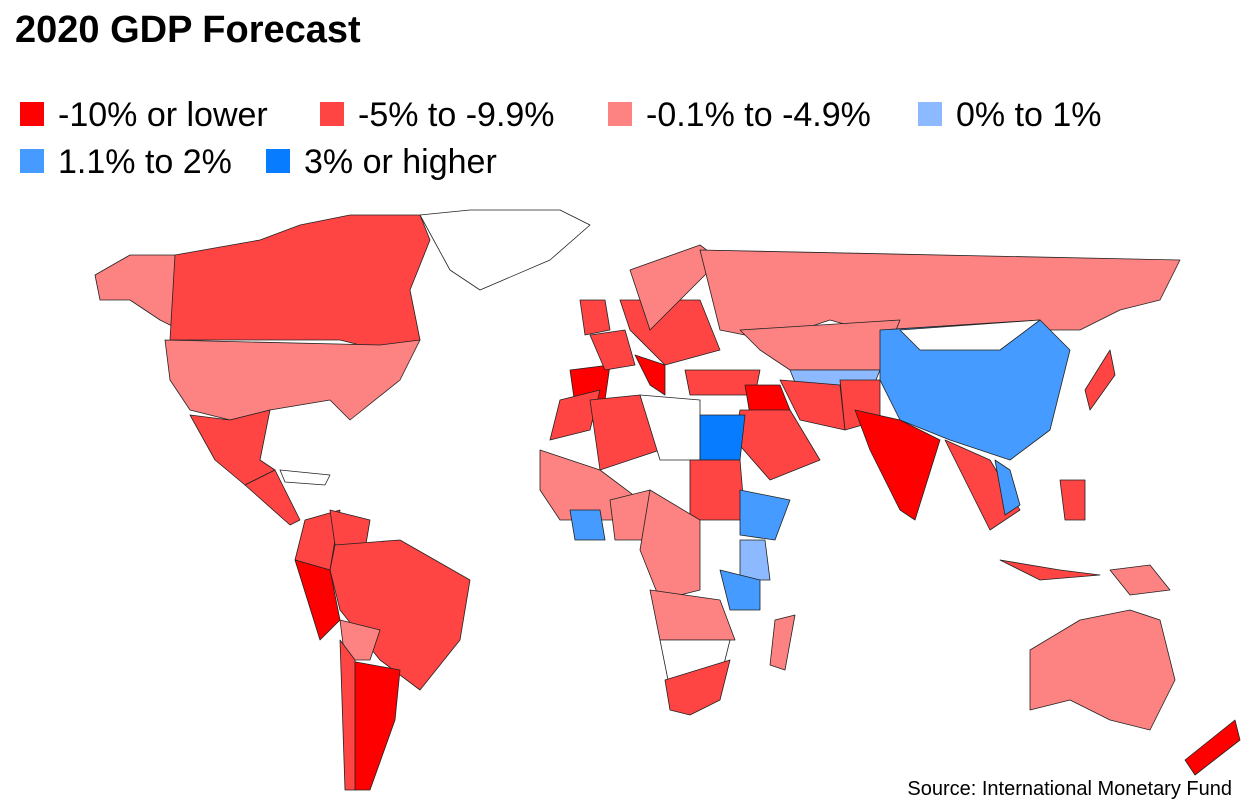  I want to click on legend-label: 1.1% to 2%, so click(145, 162).